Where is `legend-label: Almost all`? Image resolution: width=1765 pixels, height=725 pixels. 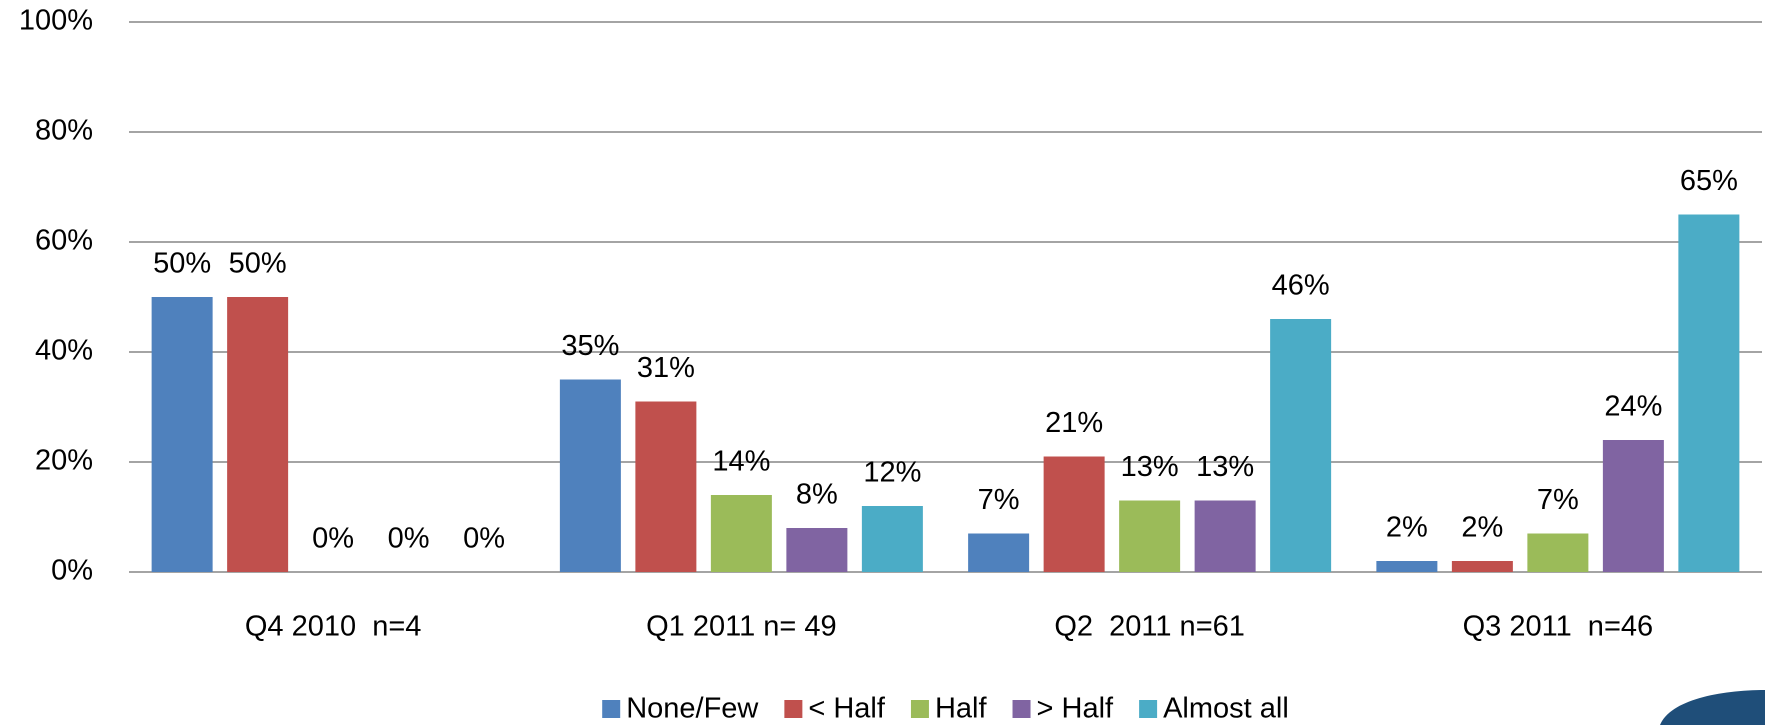
legend-label: Almost all is located at coordinates (1226, 709).